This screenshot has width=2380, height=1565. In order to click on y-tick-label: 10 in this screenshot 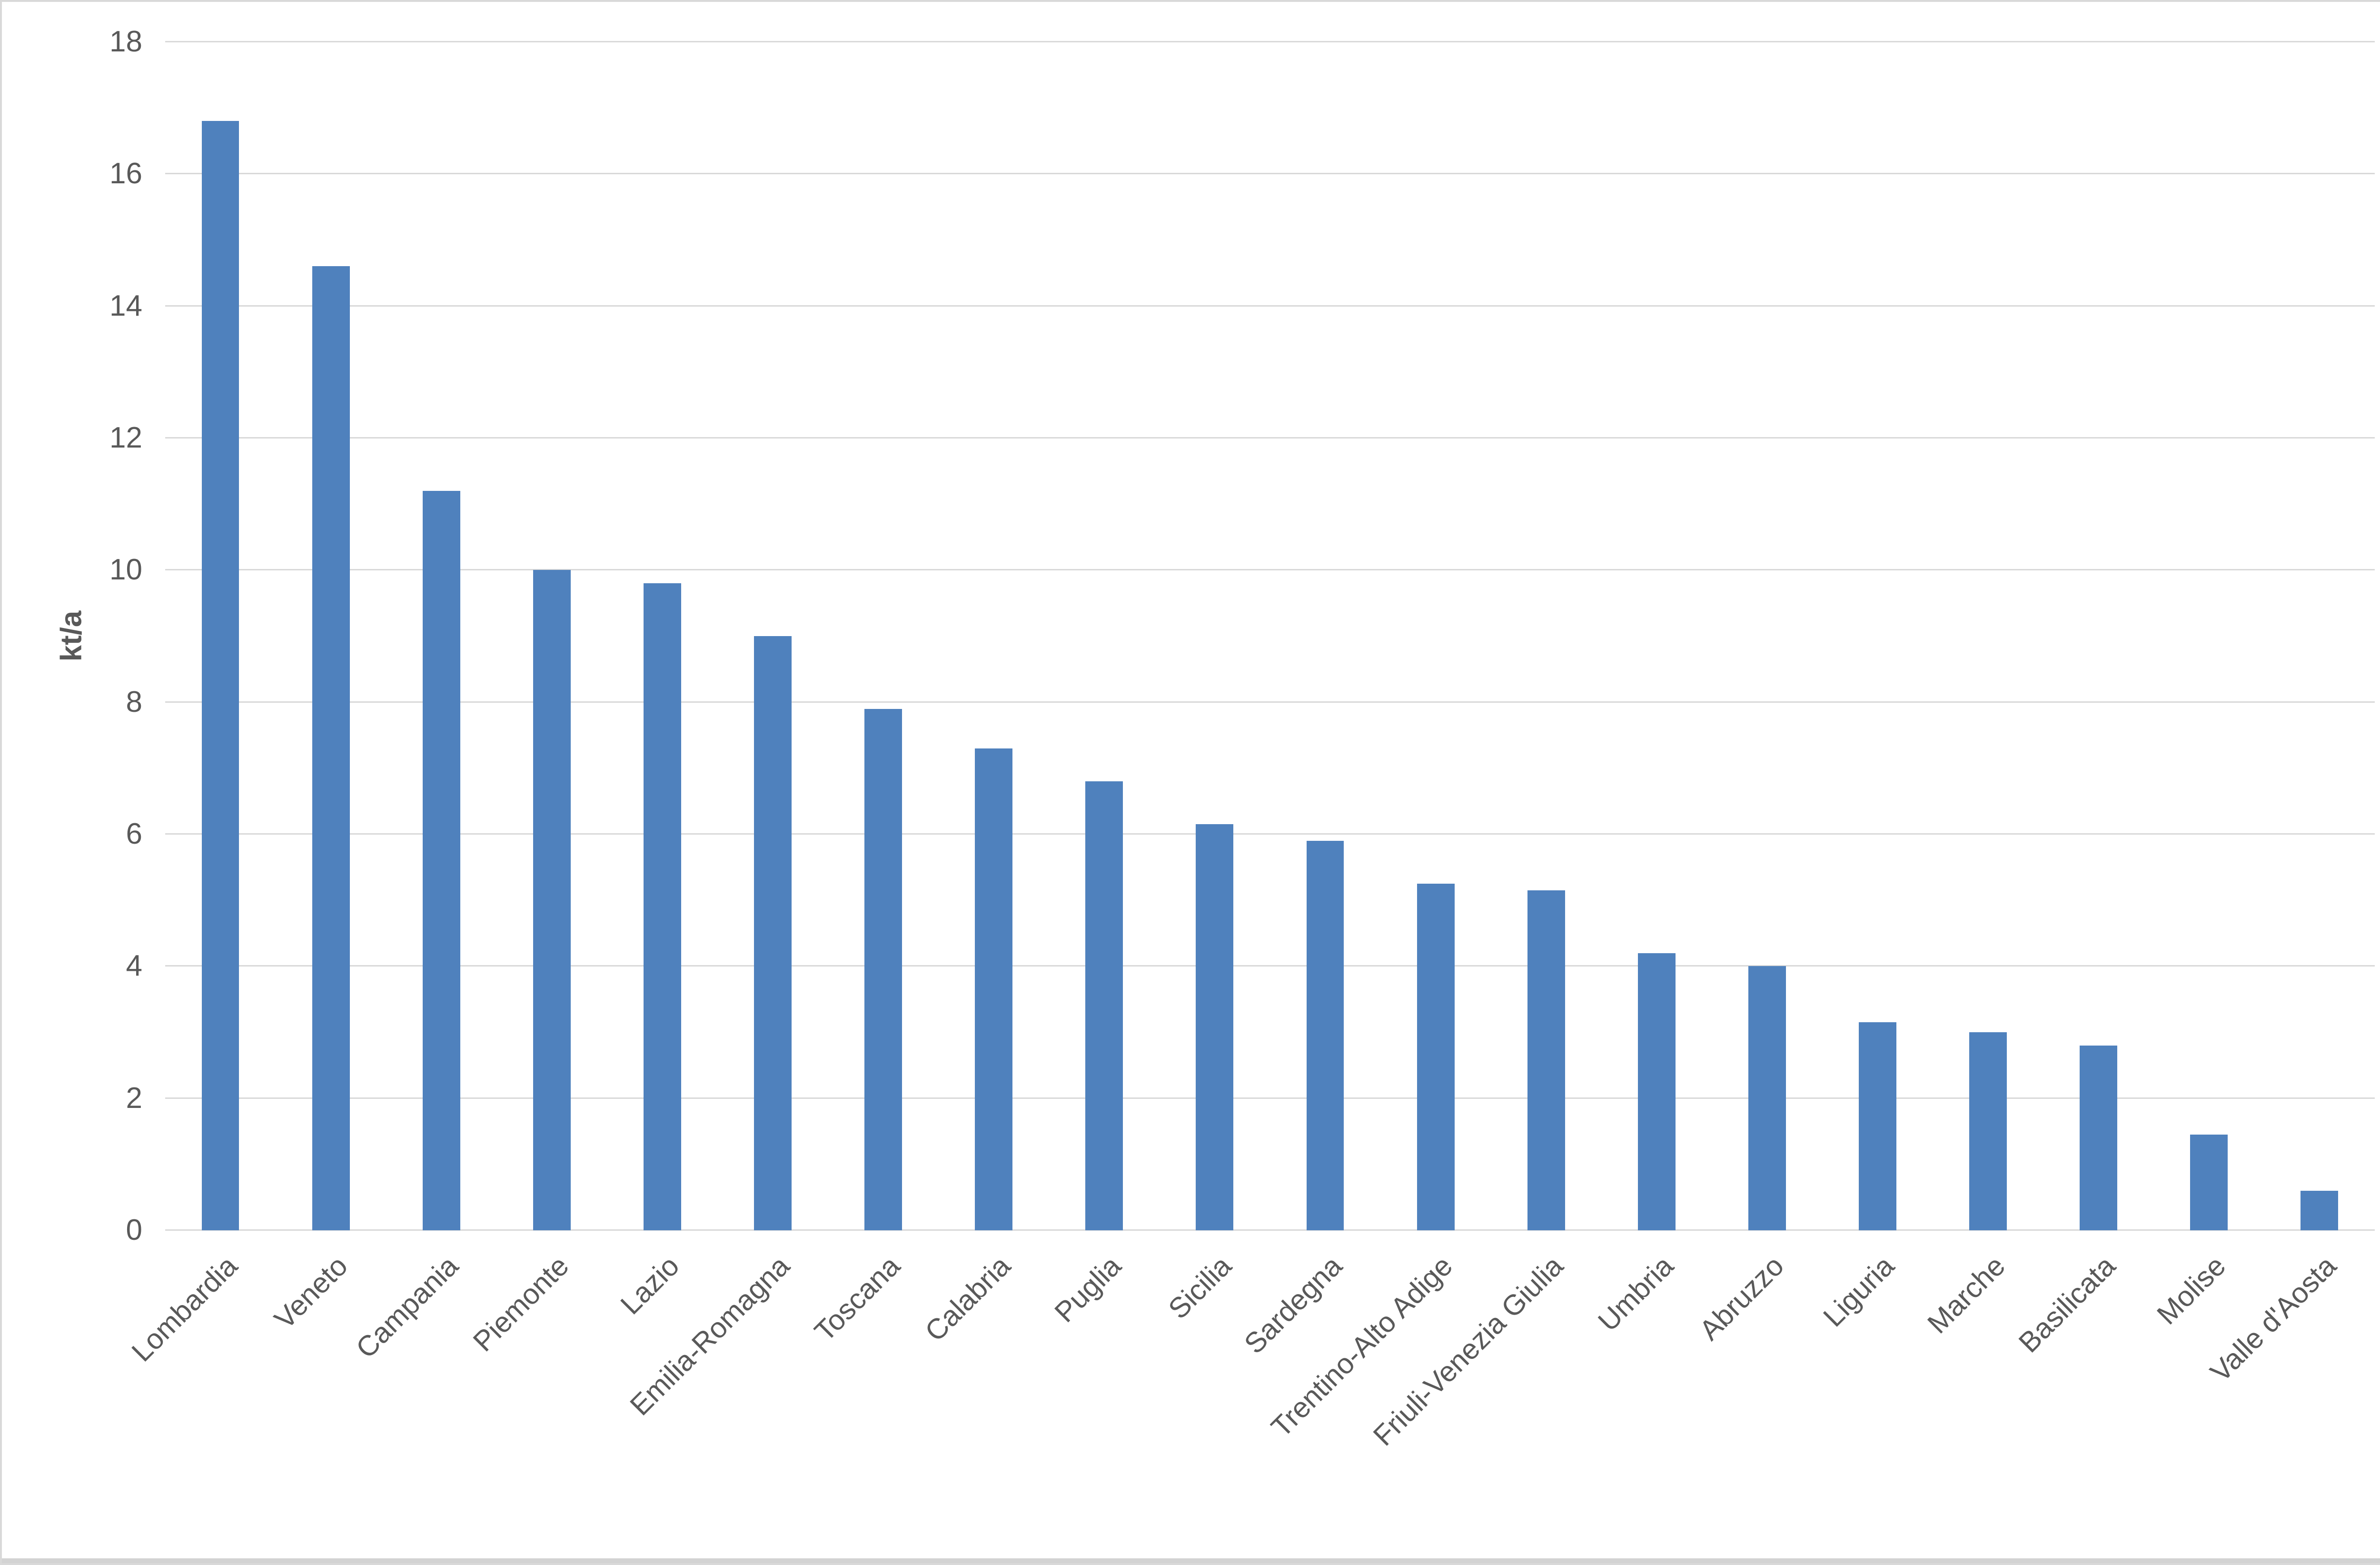, I will do `click(125, 570)`.